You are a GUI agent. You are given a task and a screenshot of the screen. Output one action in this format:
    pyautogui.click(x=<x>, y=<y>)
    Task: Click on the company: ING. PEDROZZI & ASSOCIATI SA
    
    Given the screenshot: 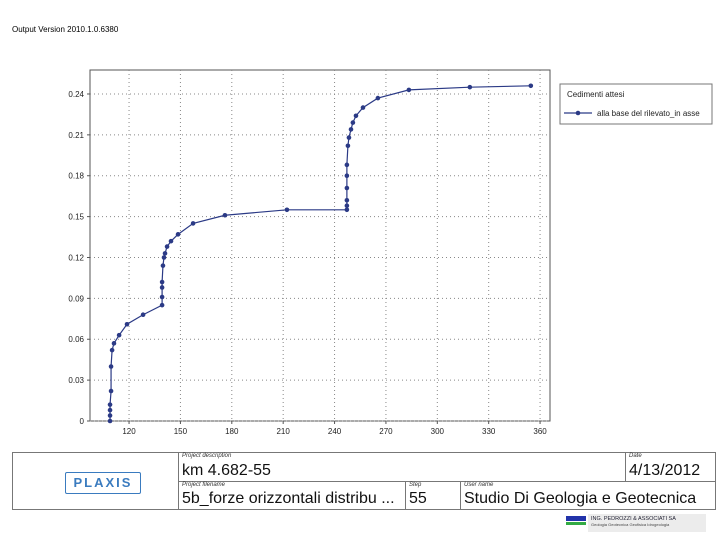 What is the action you would take?
    pyautogui.click(x=633, y=519)
    